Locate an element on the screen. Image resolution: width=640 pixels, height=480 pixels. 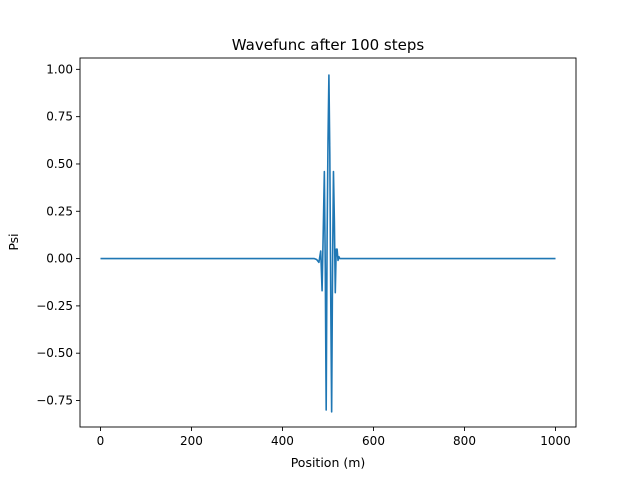
y-tick-label: −0.50 is located at coordinates (54, 353).